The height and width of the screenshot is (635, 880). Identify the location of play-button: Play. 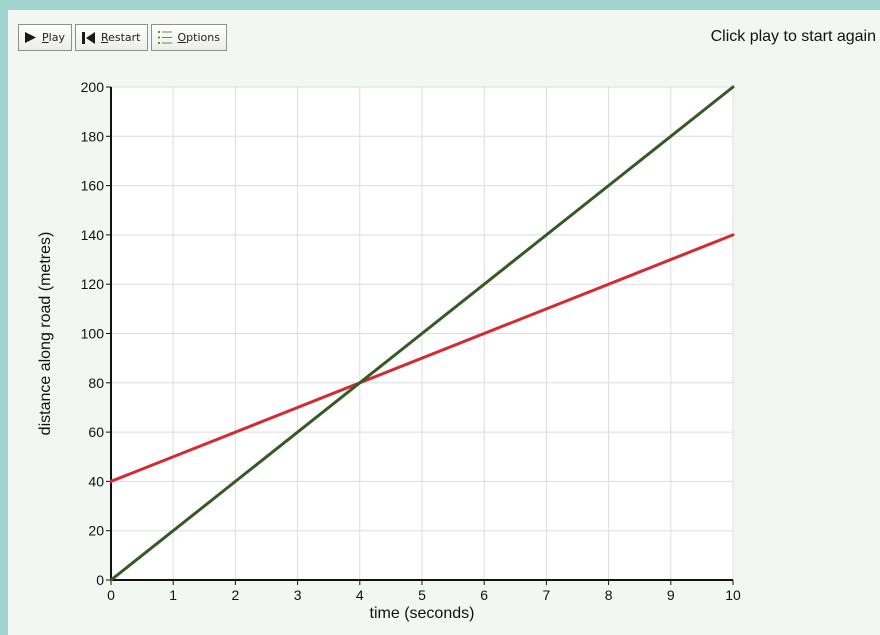
(45, 37).